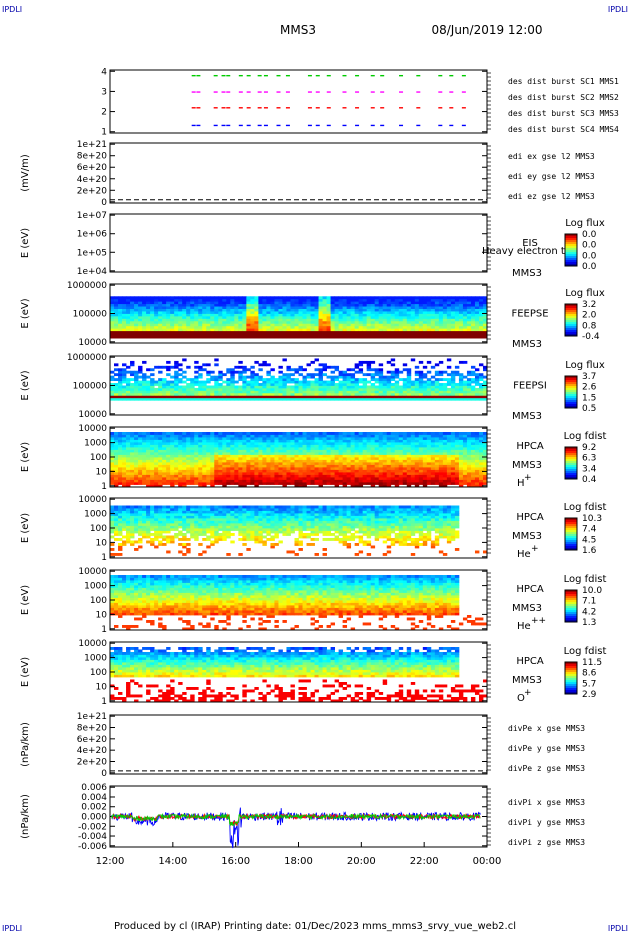 The image size is (630, 934). What do you see at coordinates (530, 243) in the screenshot?
I see `instrument-label: EIS` at bounding box center [530, 243].